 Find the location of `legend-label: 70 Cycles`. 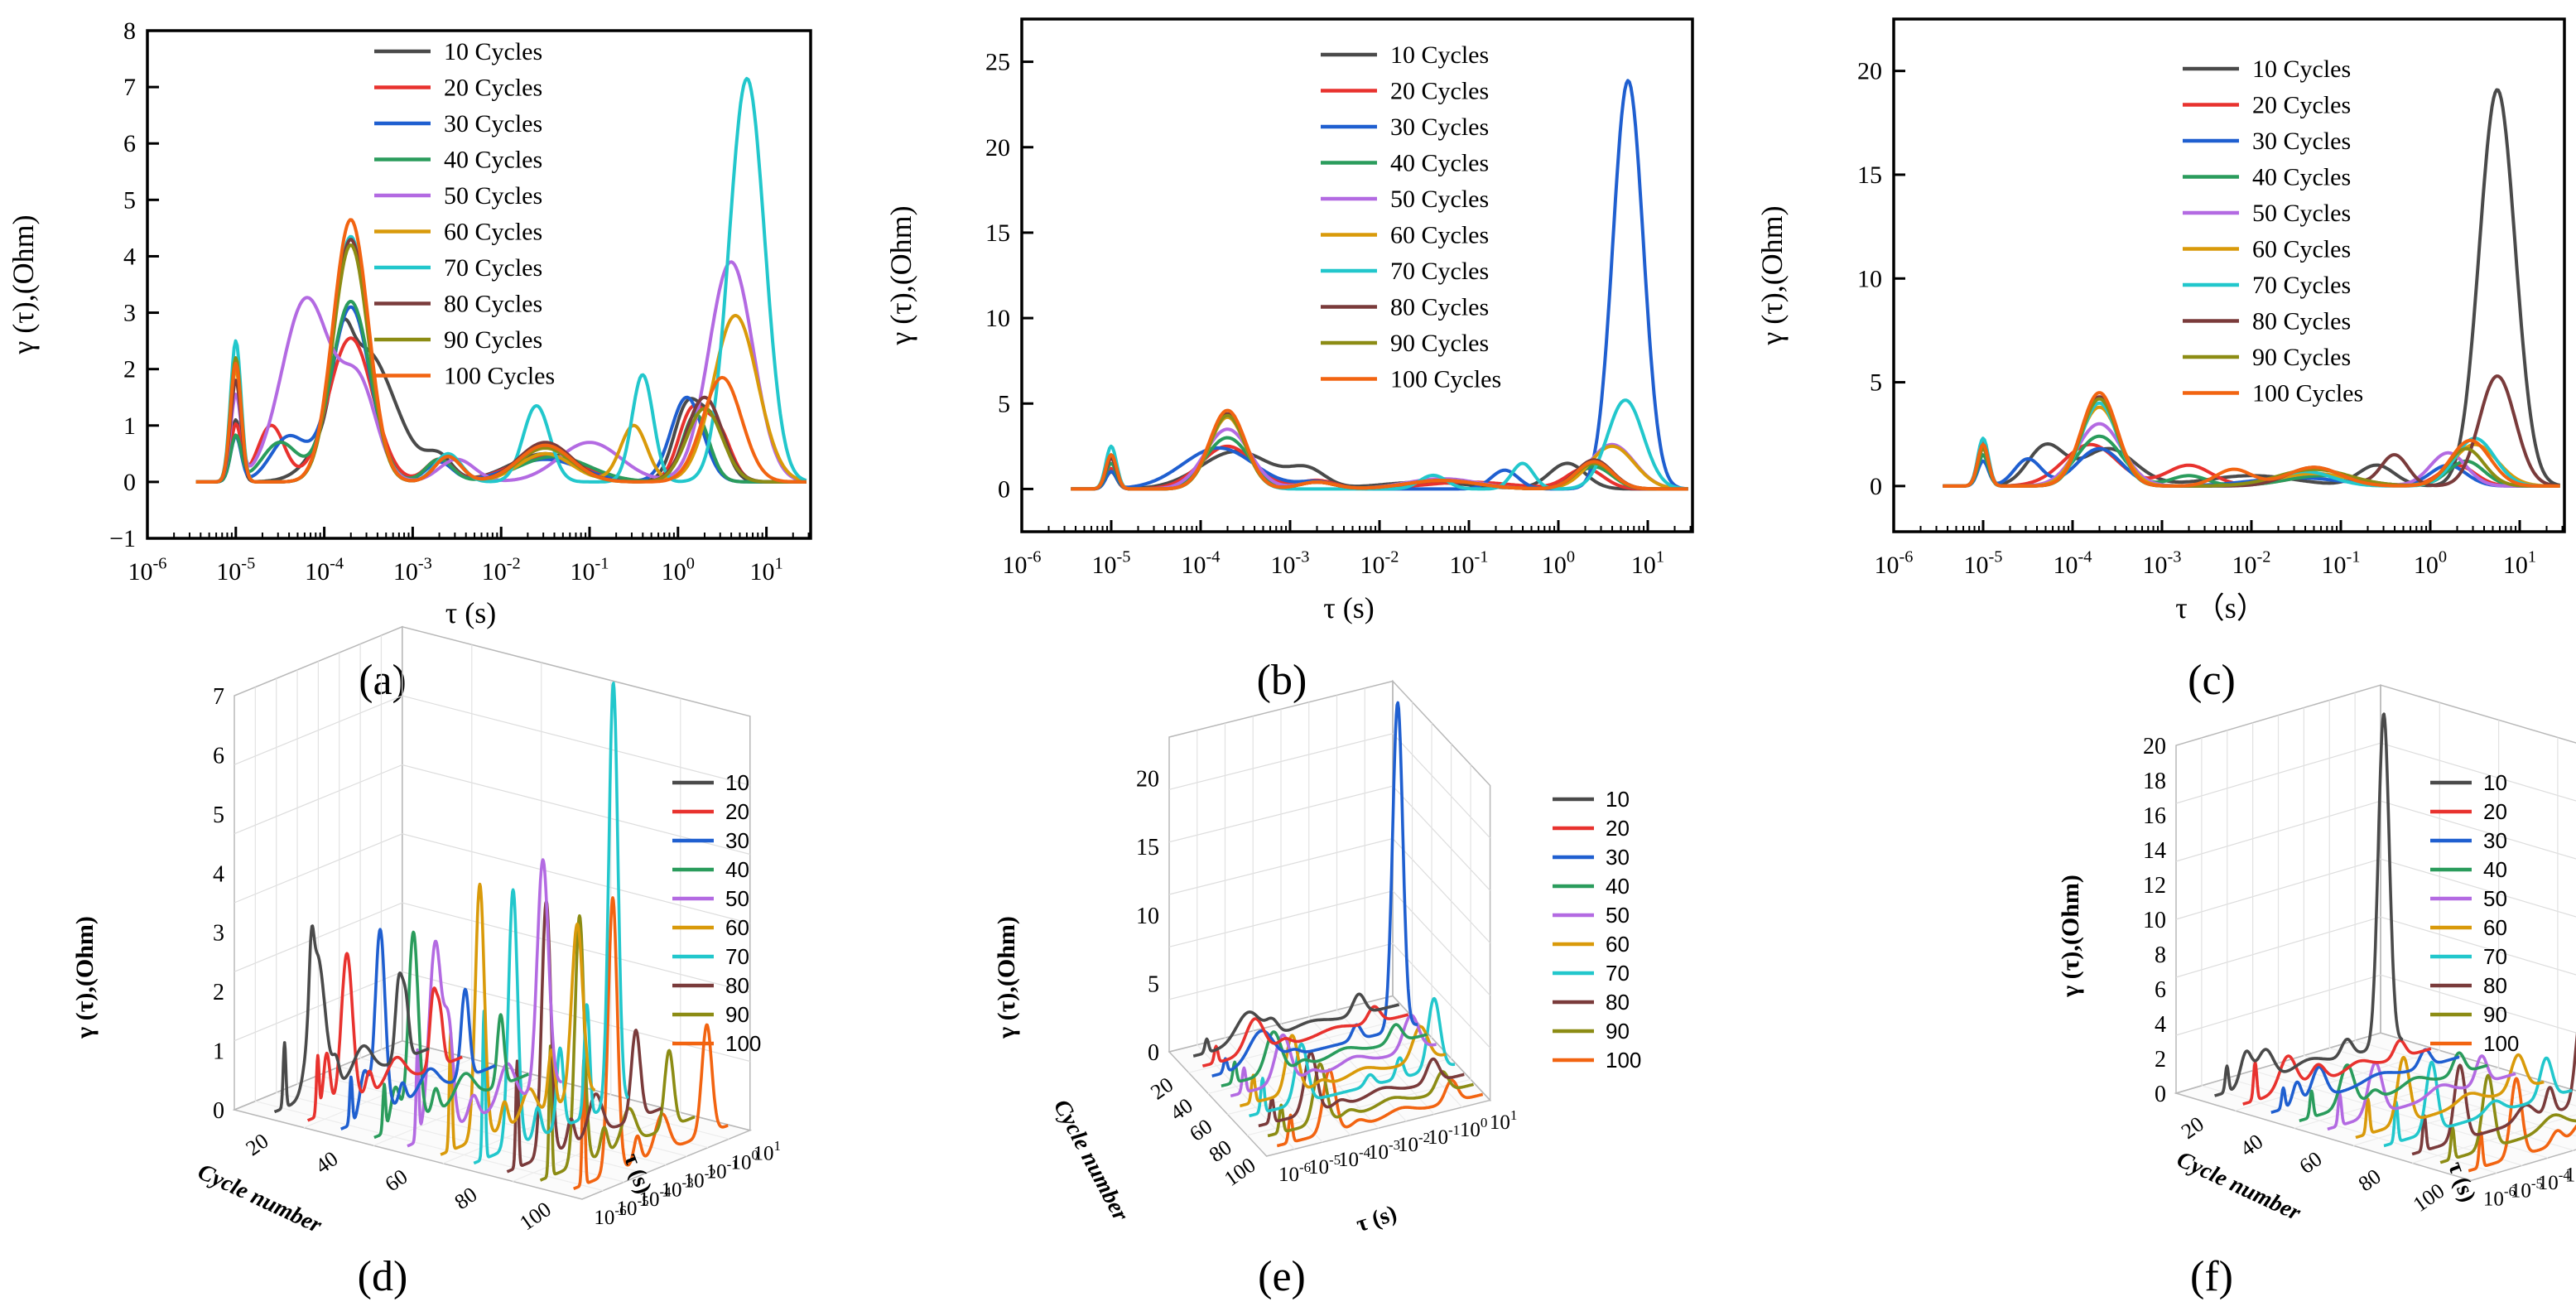

legend-label: 70 Cycles is located at coordinates (1439, 271).